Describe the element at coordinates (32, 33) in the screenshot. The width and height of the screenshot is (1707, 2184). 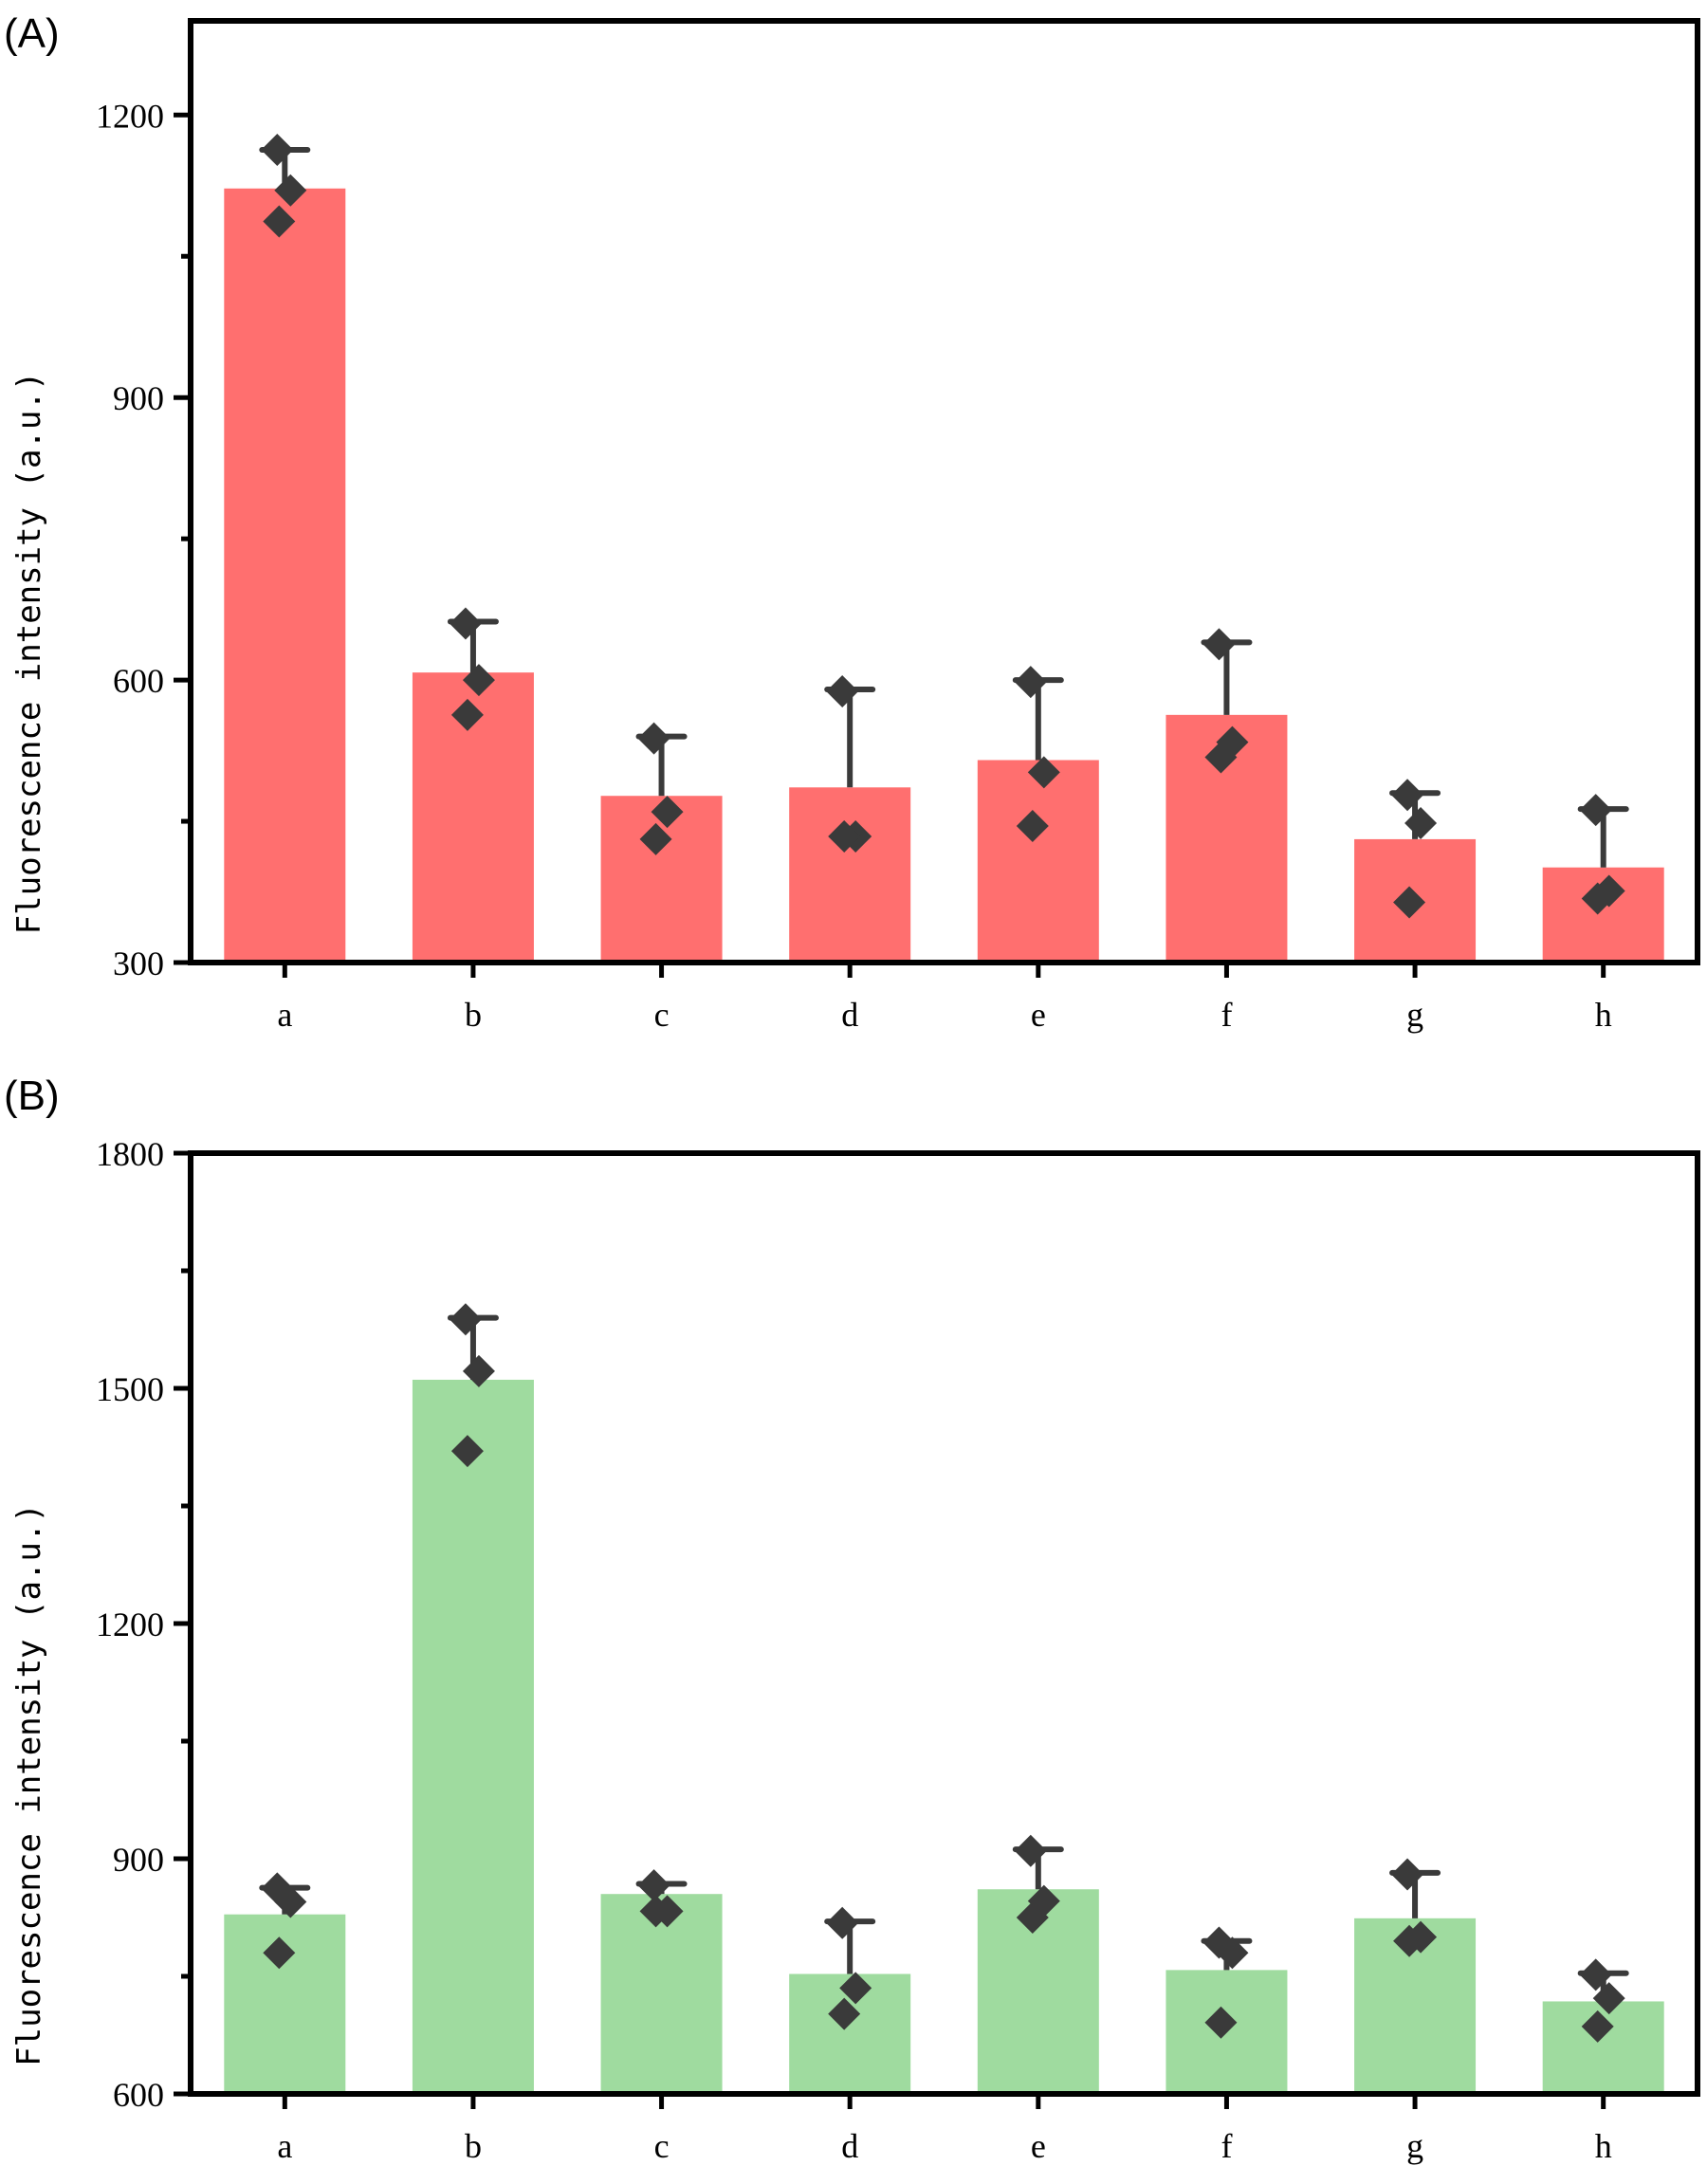
I see `panel-0-label: (A)` at that location.